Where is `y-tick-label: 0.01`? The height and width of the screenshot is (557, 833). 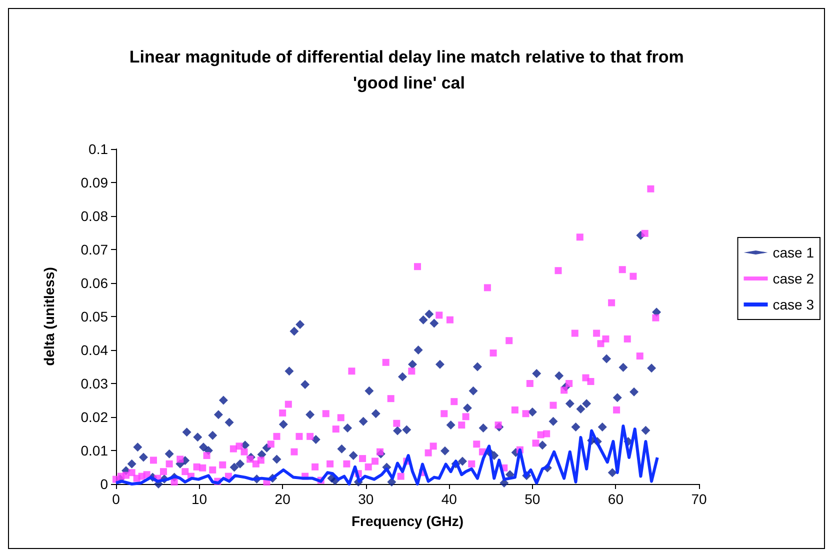
y-tick-label: 0.01 is located at coordinates (94, 450).